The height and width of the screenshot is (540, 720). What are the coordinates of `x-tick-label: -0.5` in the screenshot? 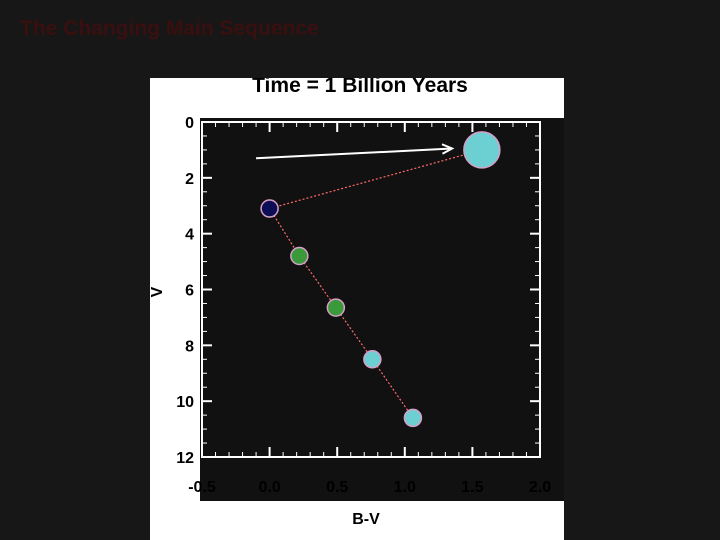 It's located at (202, 487).